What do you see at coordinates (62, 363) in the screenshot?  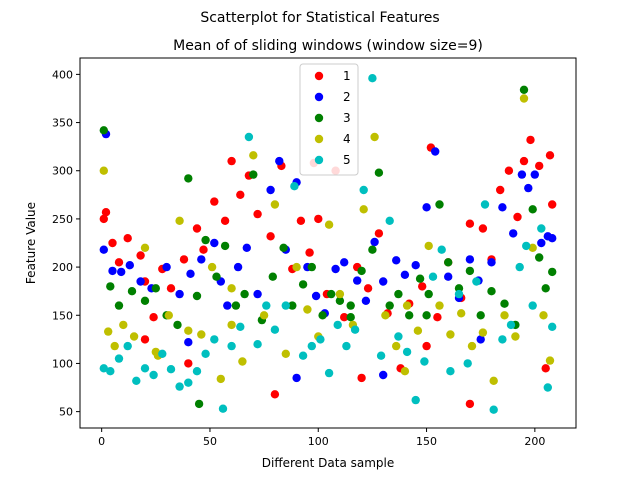 I see `y-tick-label: 100` at bounding box center [62, 363].